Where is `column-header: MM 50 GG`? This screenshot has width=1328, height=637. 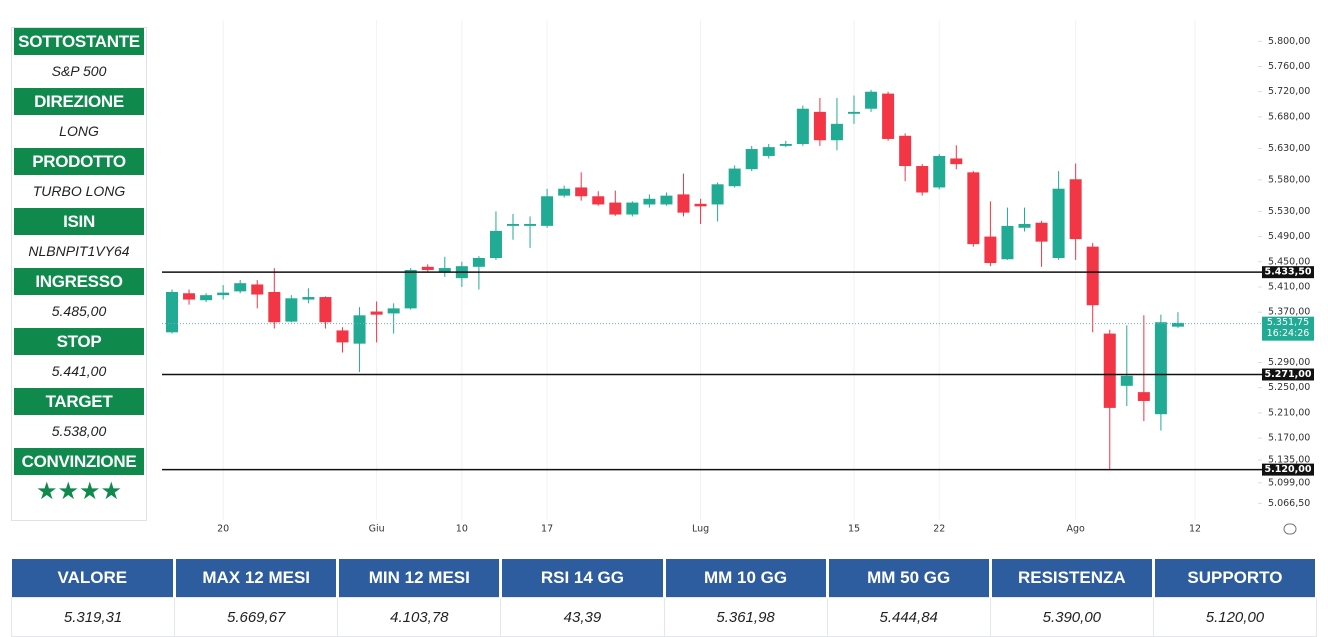 column-header: MM 50 GG is located at coordinates (909, 578).